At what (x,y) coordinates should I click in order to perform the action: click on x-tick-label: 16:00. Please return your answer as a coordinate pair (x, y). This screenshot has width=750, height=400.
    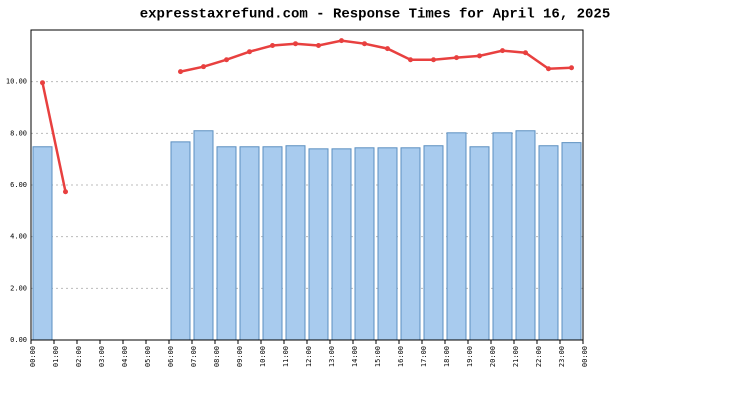
    Looking at the image, I should click on (401, 356).